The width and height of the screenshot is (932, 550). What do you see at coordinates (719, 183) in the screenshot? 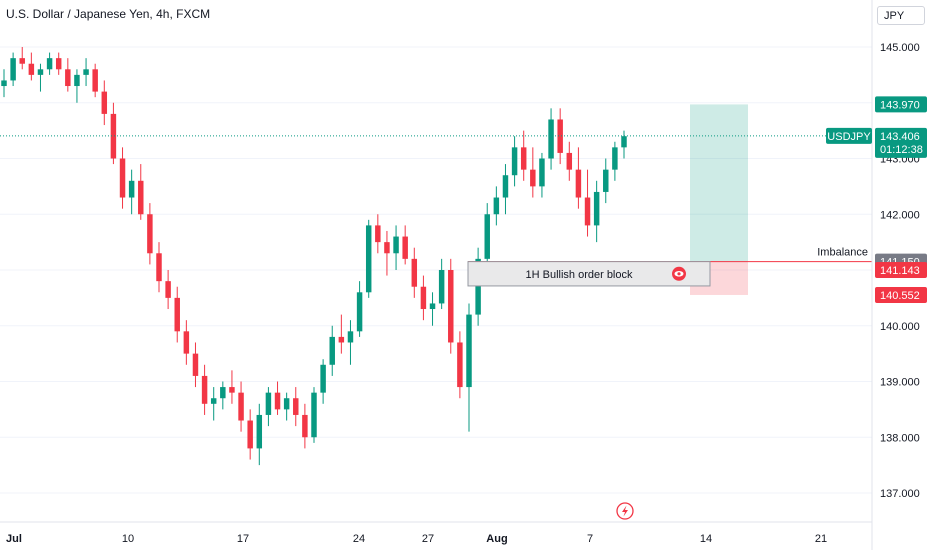
I see `take-profit-zone` at bounding box center [719, 183].